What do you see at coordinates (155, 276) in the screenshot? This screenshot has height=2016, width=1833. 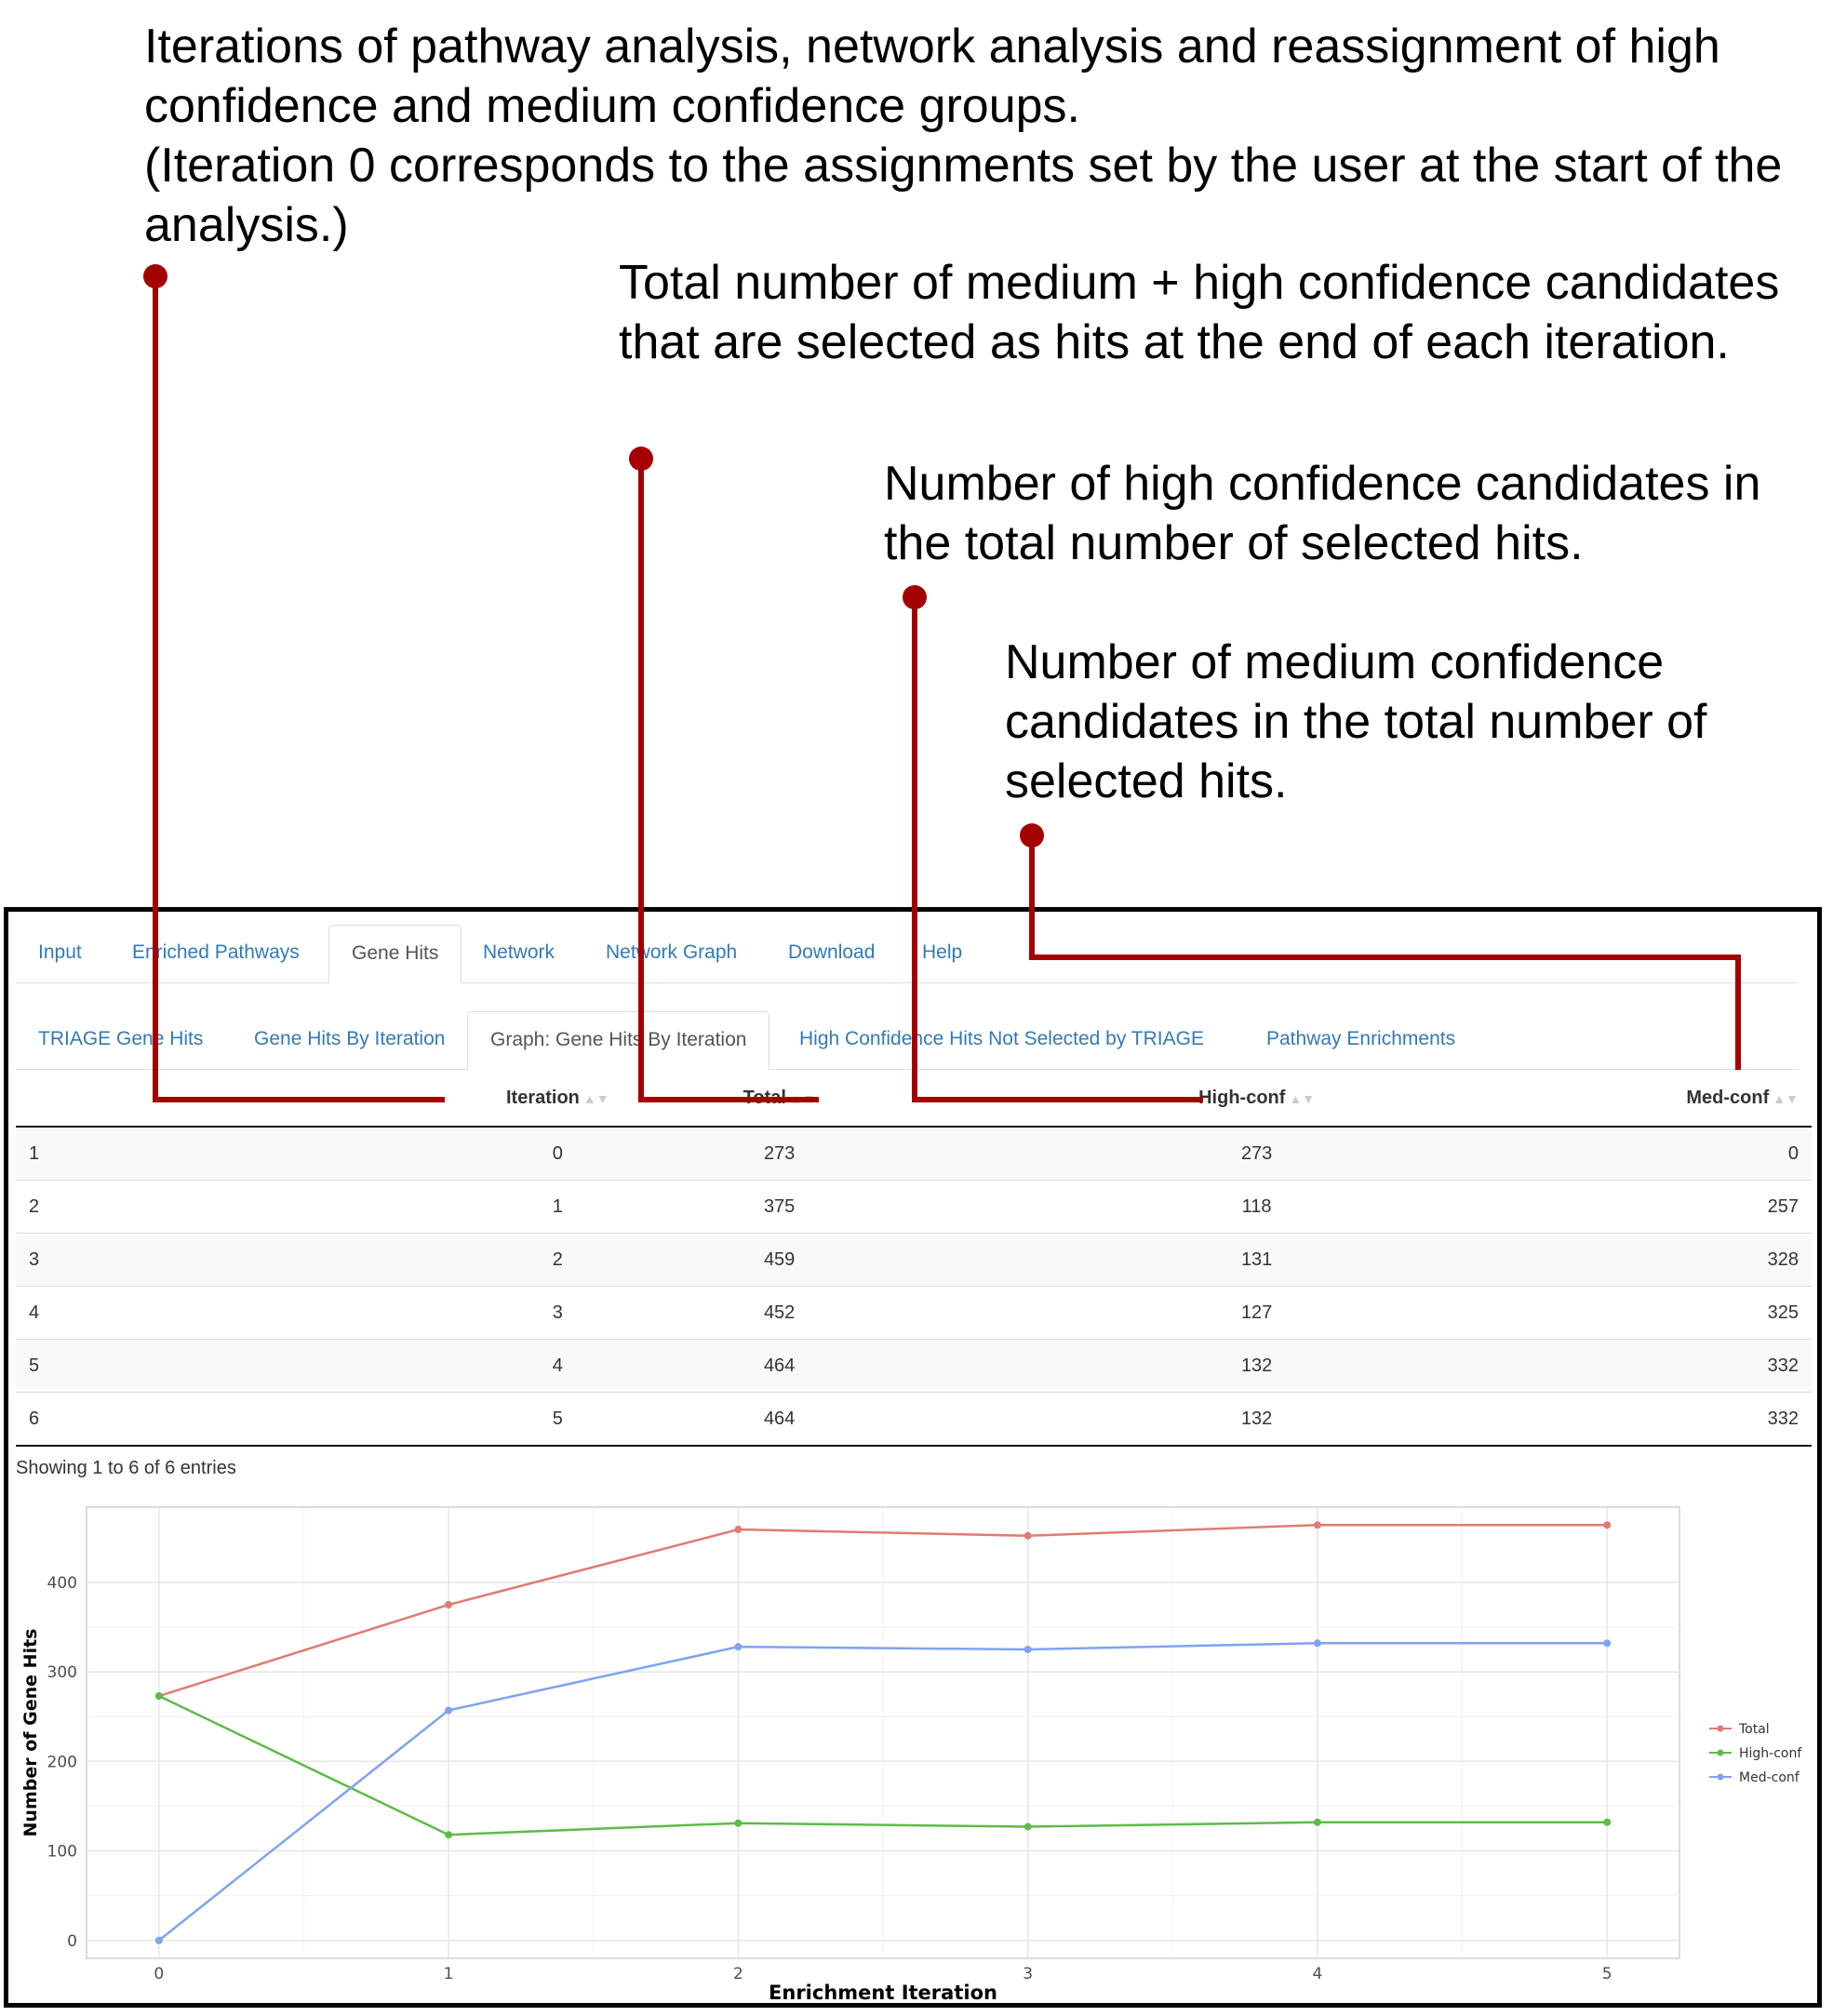 I see `callout-dot-iteration` at bounding box center [155, 276].